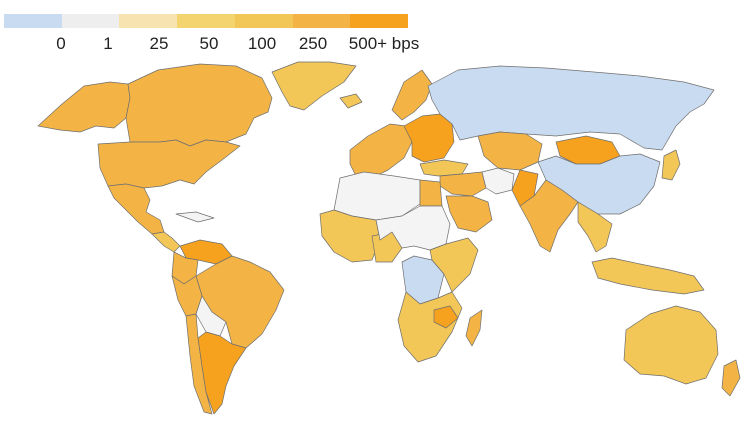  I want to click on region-southeast-asia, so click(595, 227).